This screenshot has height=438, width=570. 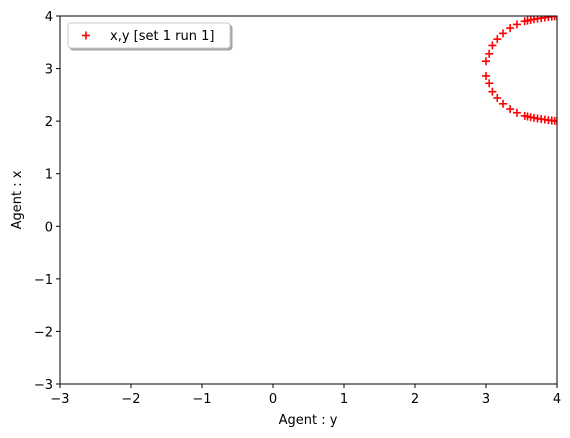 What do you see at coordinates (49, 70) in the screenshot?
I see `y-tick-label: 3` at bounding box center [49, 70].